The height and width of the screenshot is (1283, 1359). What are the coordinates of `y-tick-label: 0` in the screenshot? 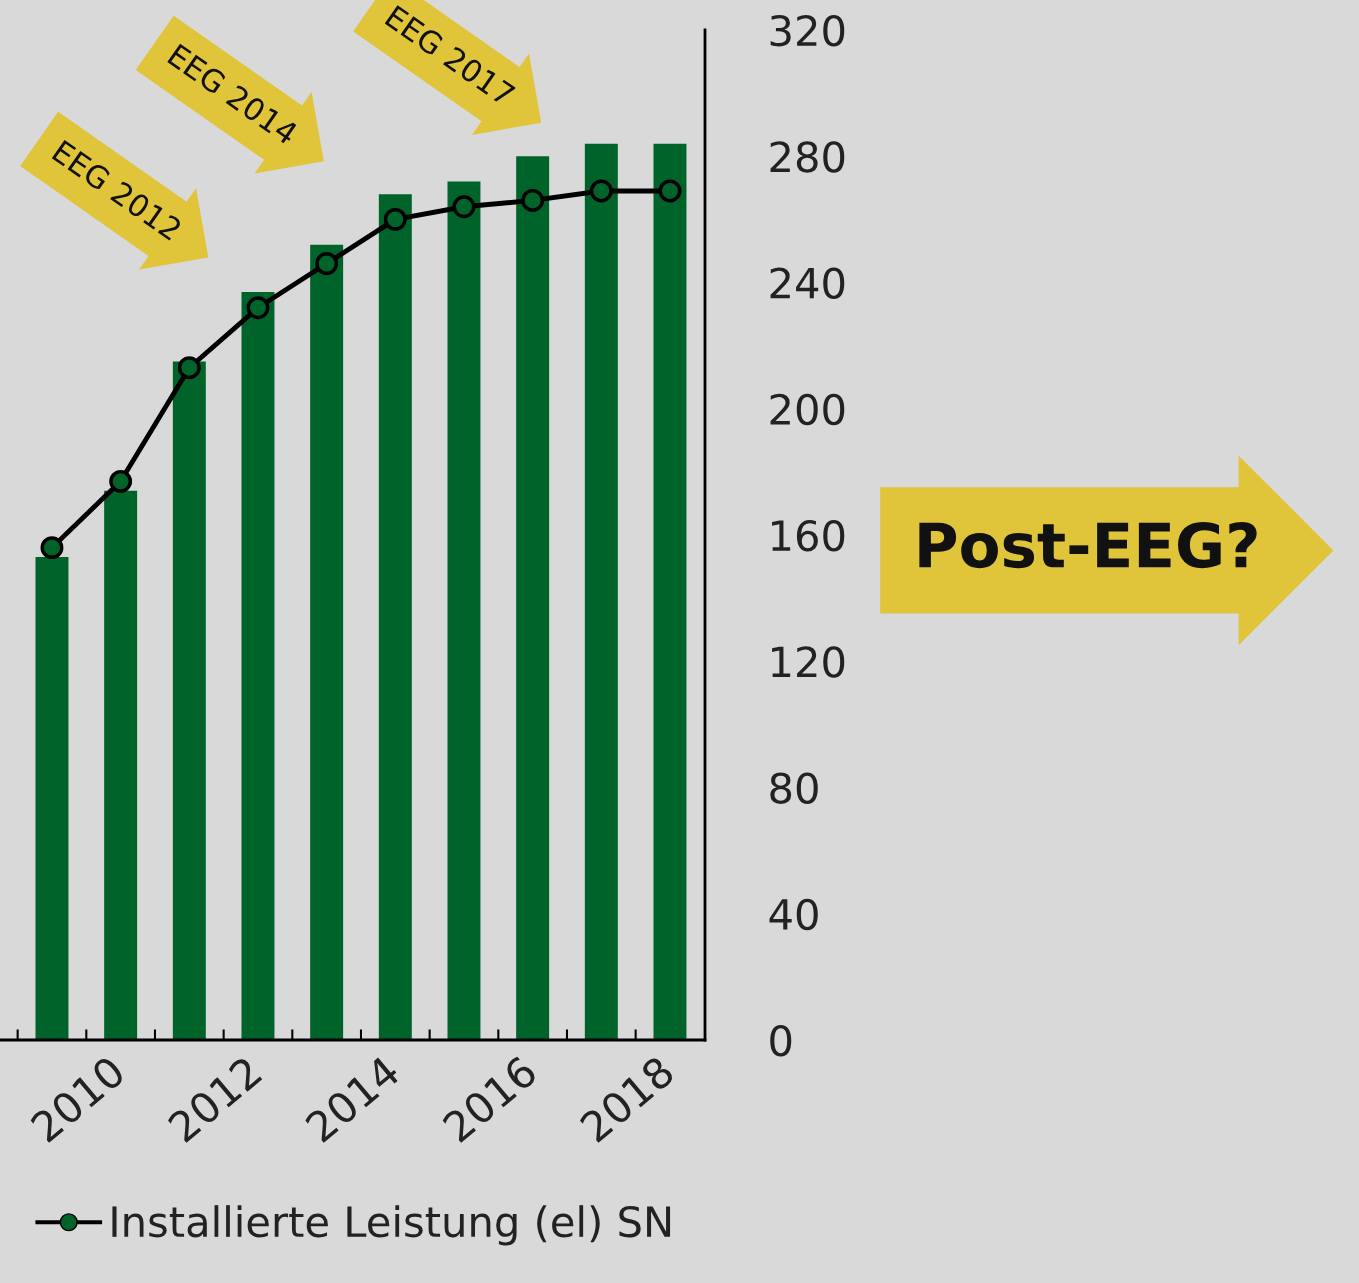 It's located at (781, 1040).